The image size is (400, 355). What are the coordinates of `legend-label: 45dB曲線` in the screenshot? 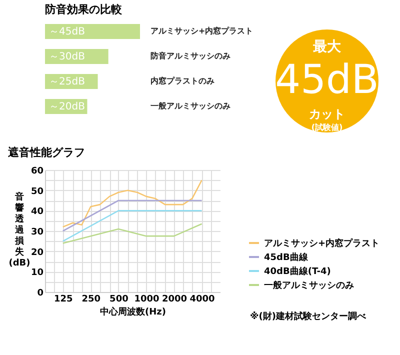 It's located at (286, 257).